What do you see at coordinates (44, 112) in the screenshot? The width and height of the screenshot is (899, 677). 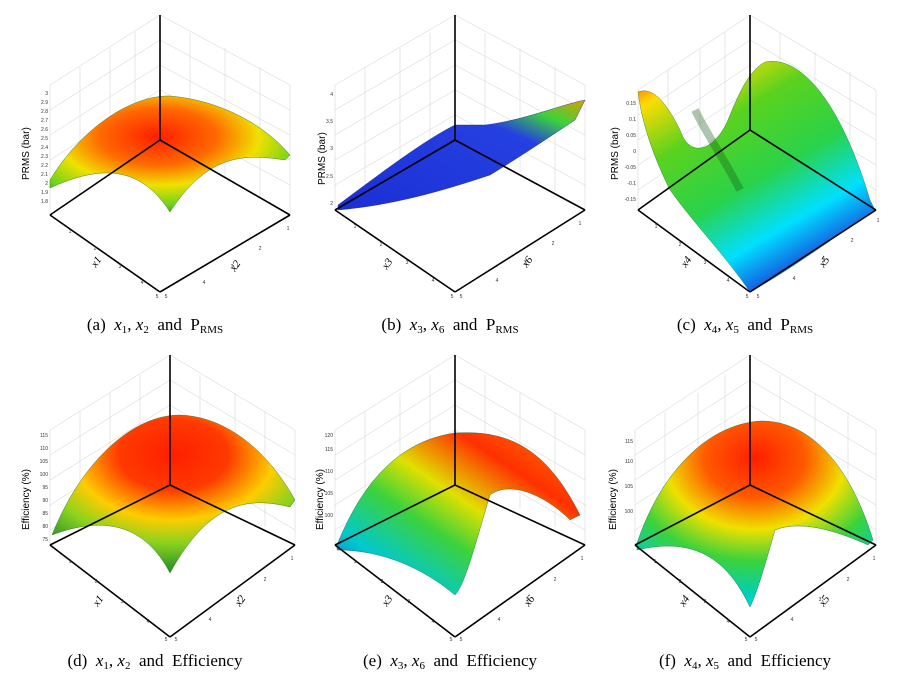 I see `z-tick: 2.8` at bounding box center [44, 112].